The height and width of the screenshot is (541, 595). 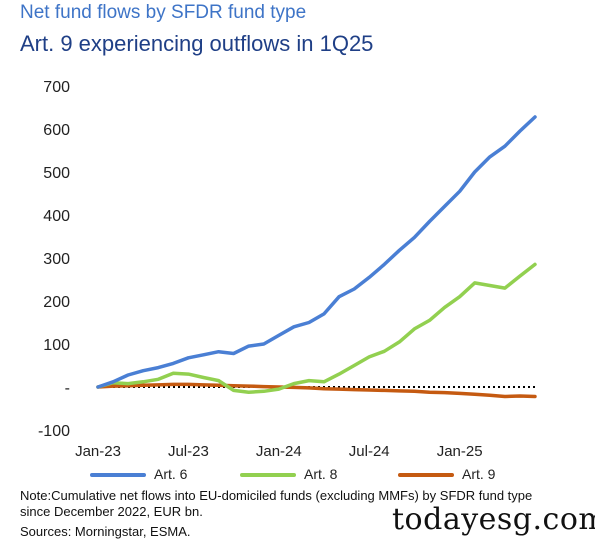 I want to click on legend-label-art6: Art. 6, so click(x=171, y=474).